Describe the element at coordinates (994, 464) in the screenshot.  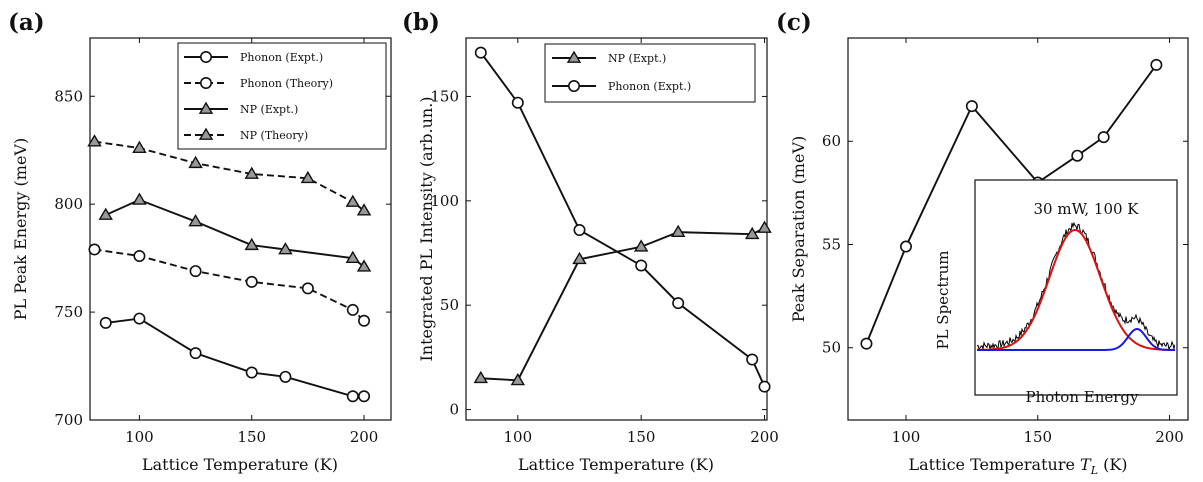
I see `panel-c-xlabel-text: Lattice Temperature` at that location.